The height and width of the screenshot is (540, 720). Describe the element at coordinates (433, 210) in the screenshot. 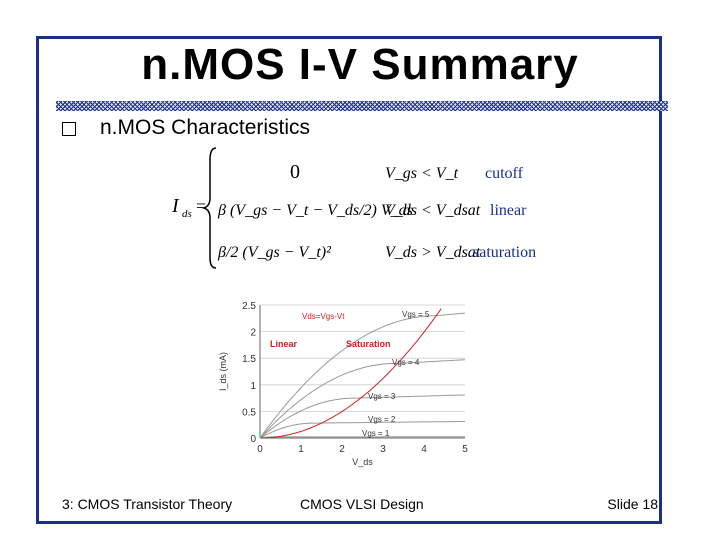

I see `case2-condition: V_ds < V_dsat` at that location.